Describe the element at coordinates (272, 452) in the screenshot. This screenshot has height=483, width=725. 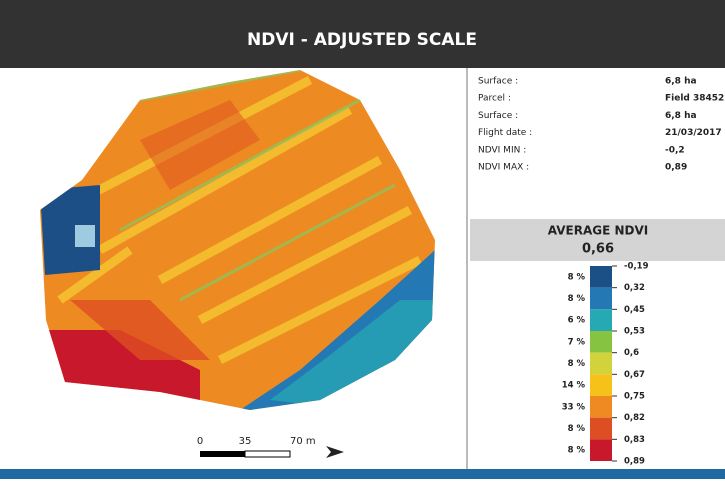
I see `scale-bar` at that location.